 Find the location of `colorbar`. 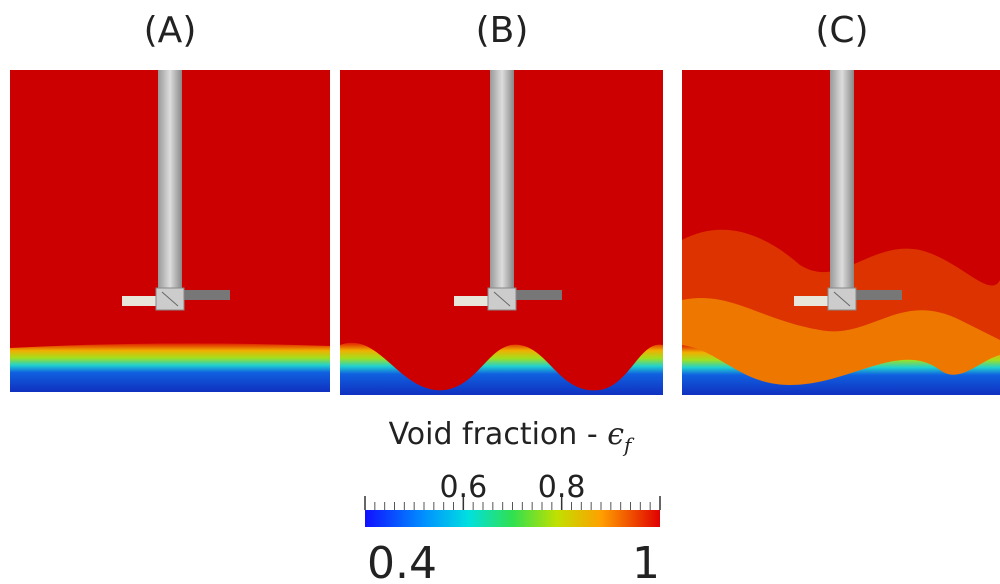

colorbar is located at coordinates (512, 518).